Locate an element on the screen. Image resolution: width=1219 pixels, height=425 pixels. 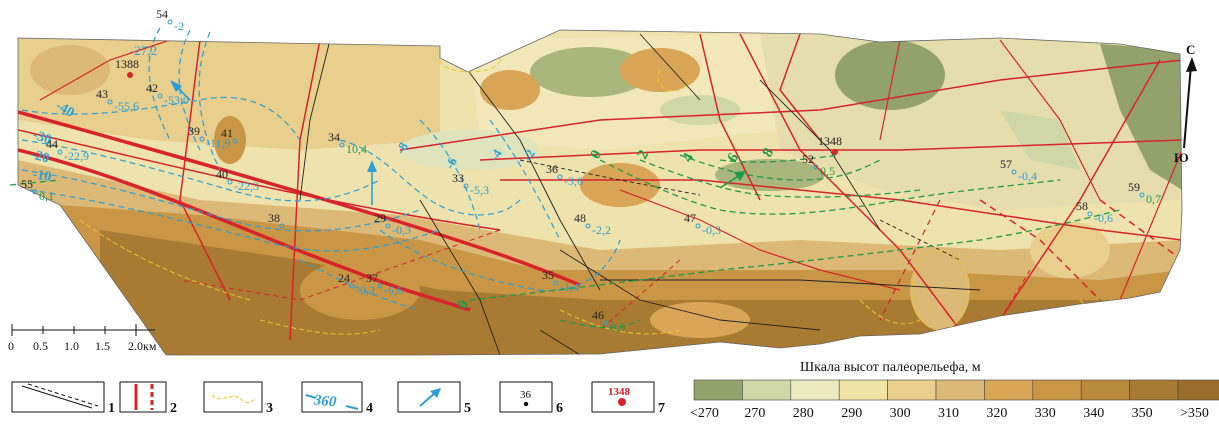
well-value: -3,6 is located at coordinates (573, 181).